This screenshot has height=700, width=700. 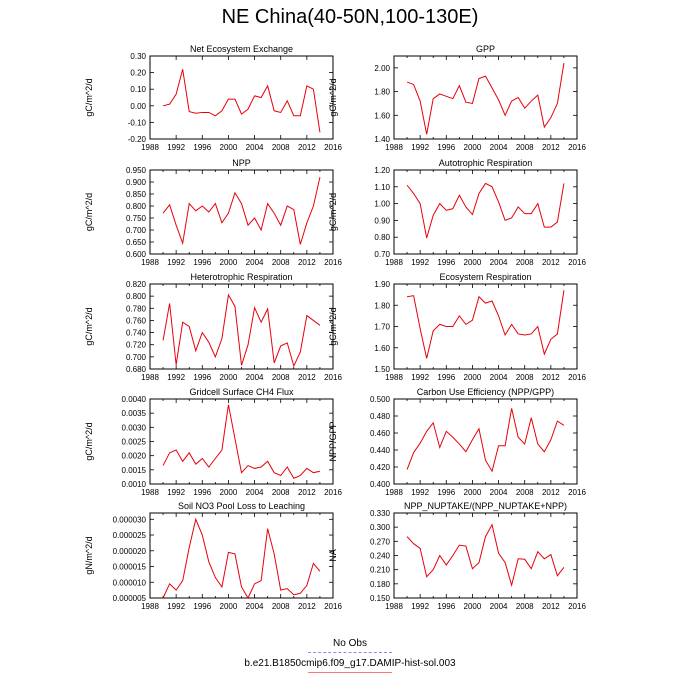 What do you see at coordinates (137, 139) in the screenshot?
I see `y-tick-label: -0.20` at bounding box center [137, 139].